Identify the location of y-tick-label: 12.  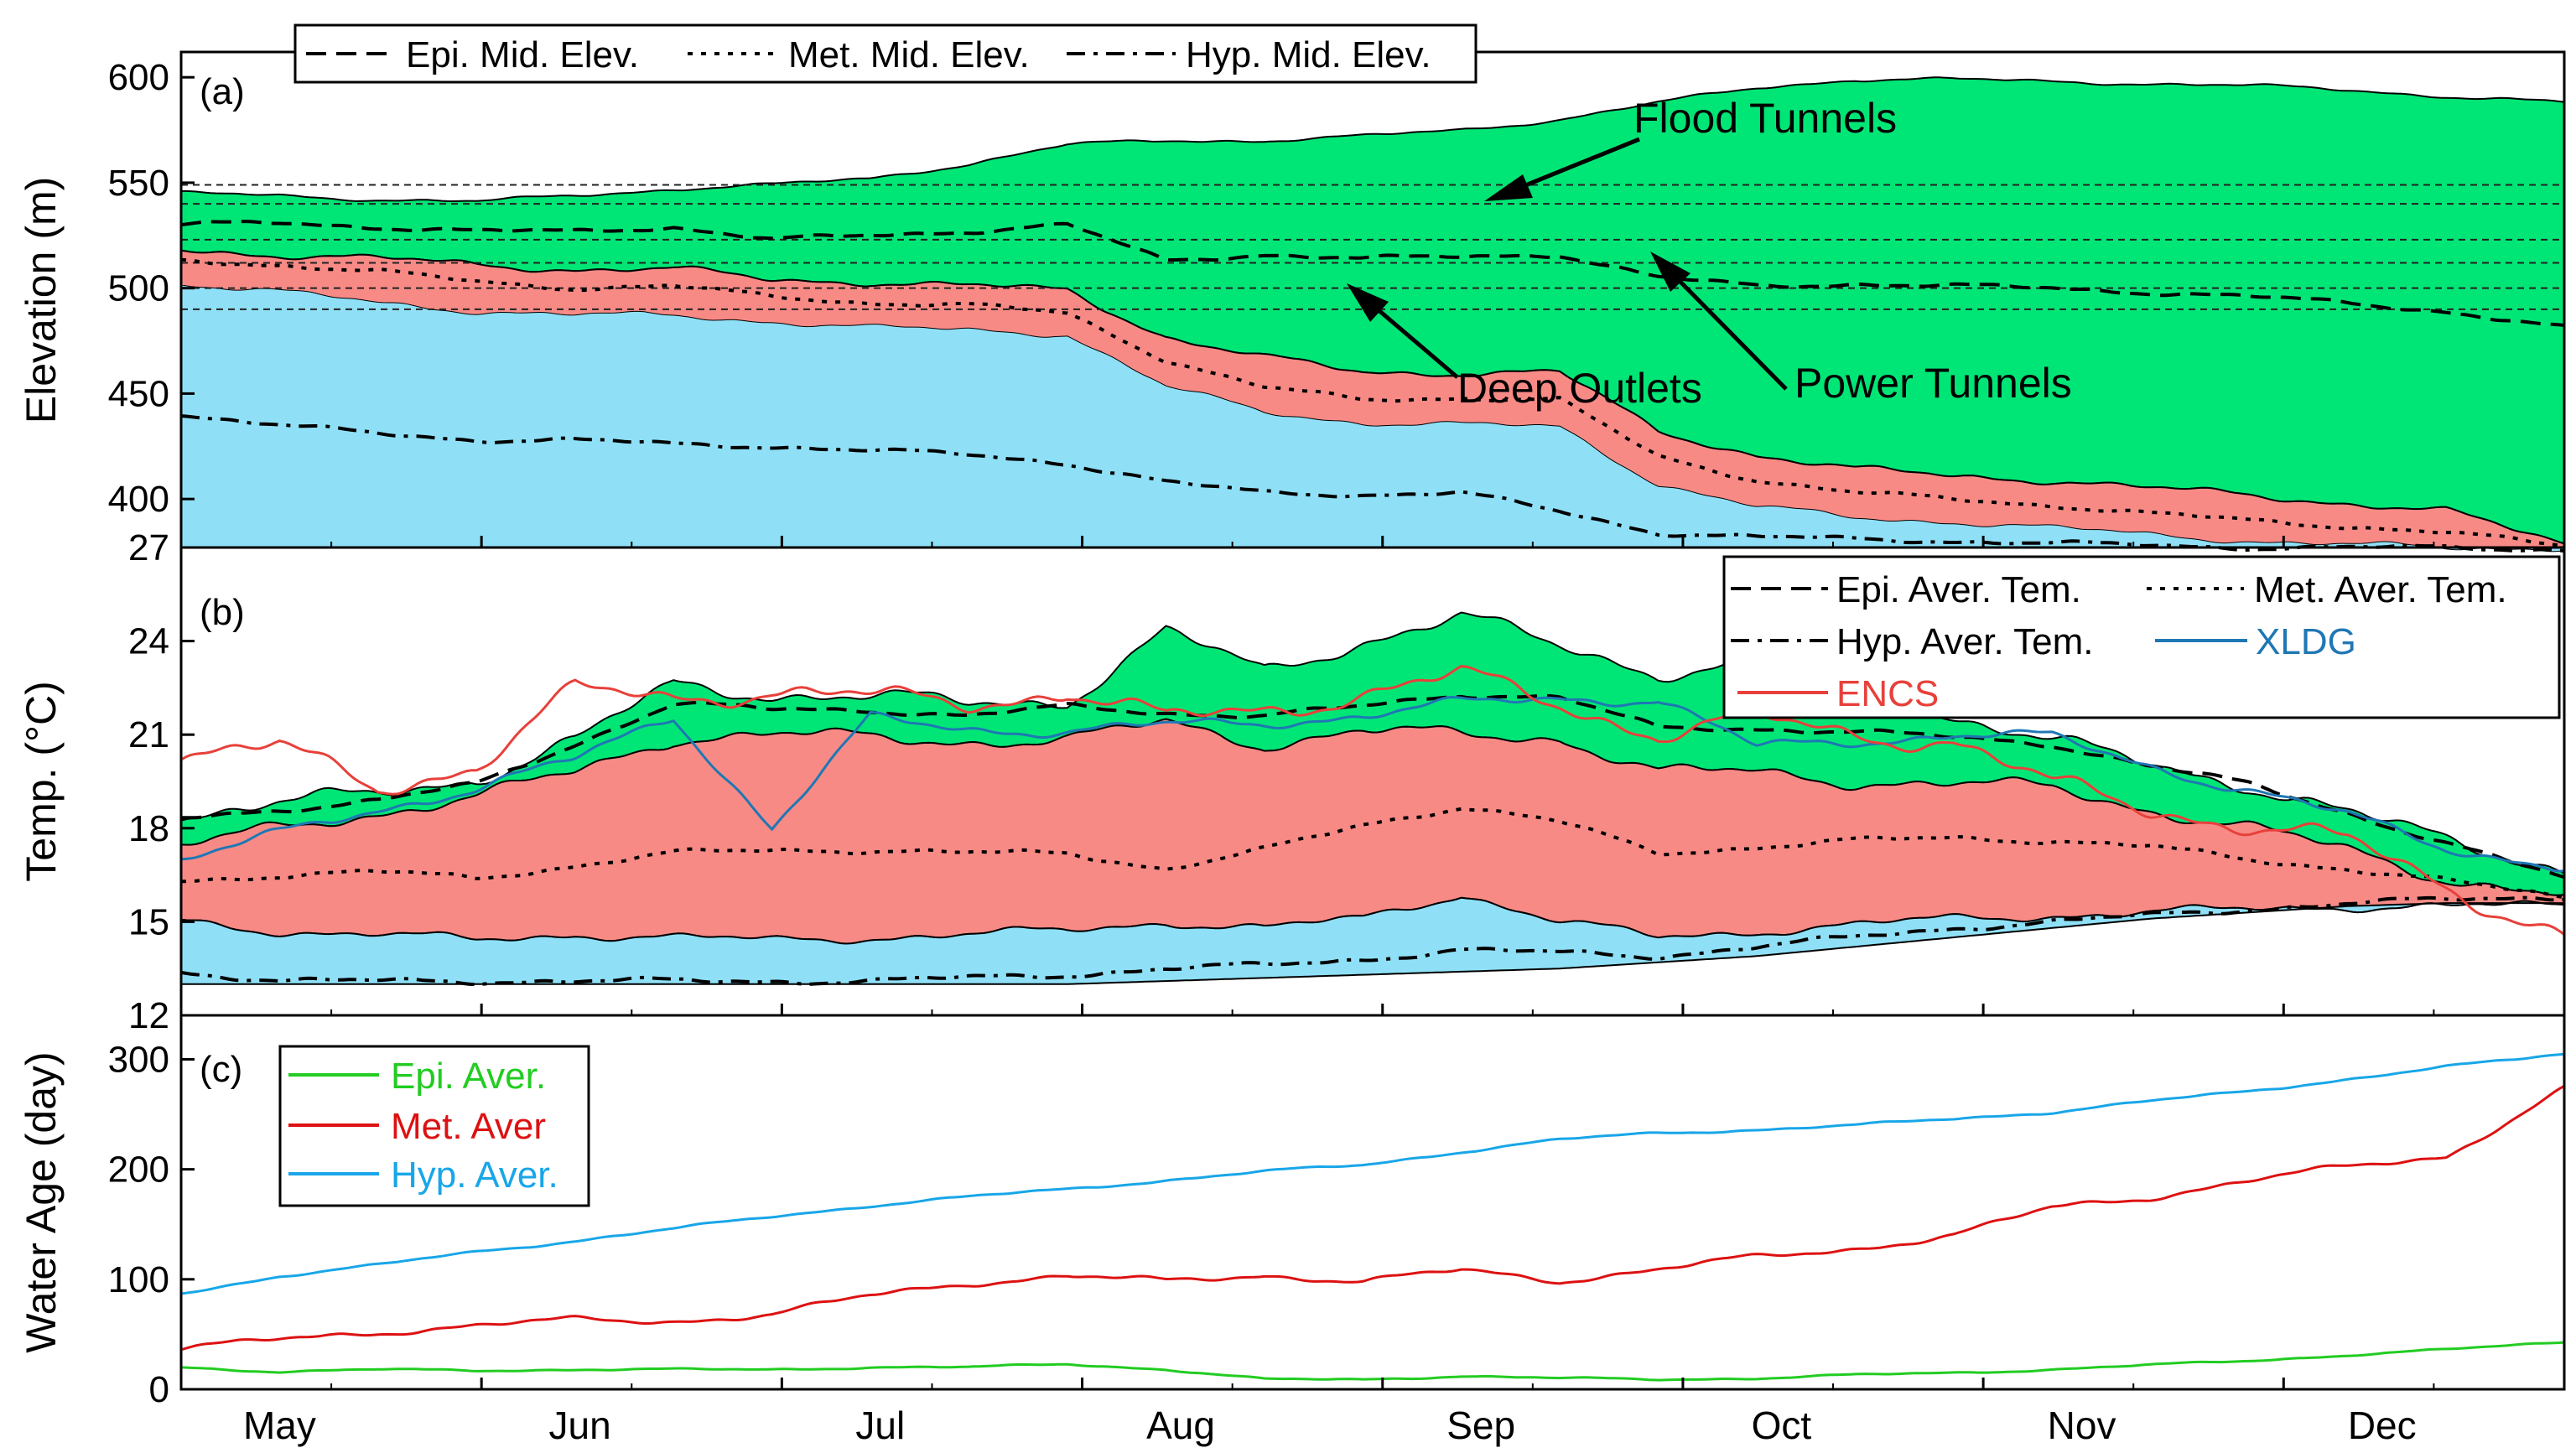
(148, 1015).